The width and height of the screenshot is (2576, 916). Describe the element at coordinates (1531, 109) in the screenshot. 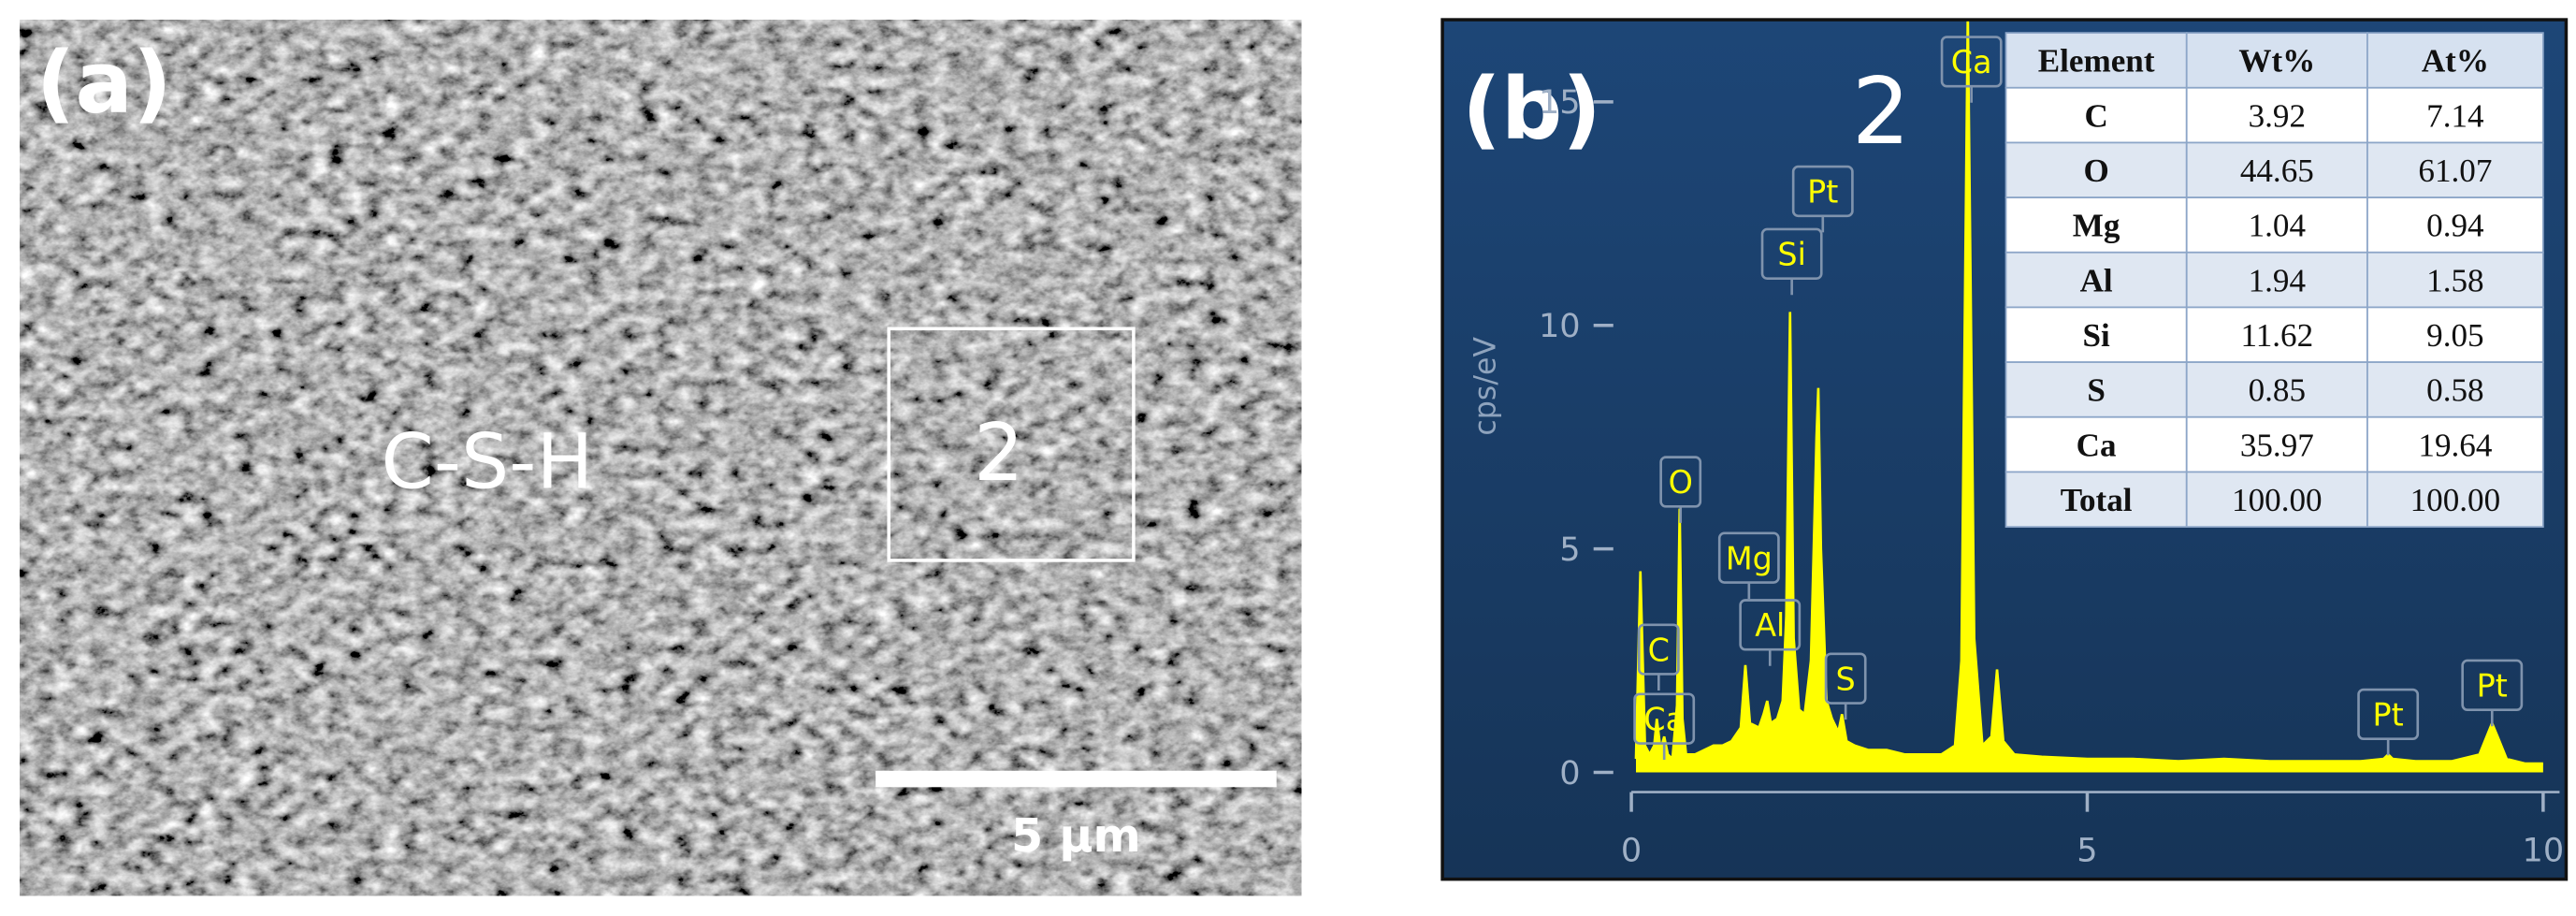

I see `panel-label: (b)` at that location.